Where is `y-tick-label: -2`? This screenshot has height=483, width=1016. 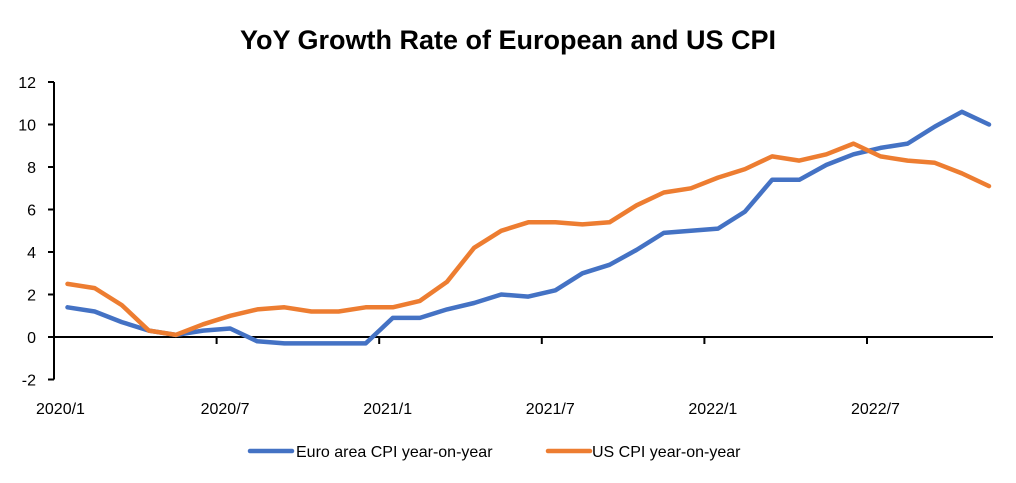 y-tick-label: -2 is located at coordinates (29, 381).